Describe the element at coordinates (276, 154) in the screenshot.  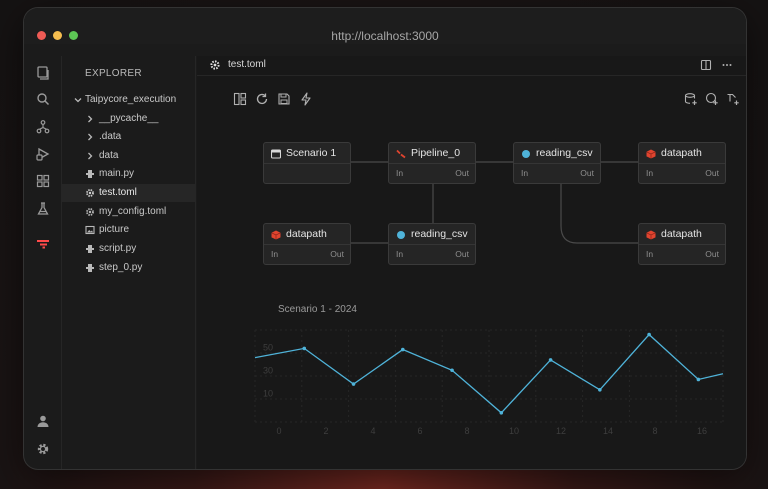
I see `scenario-icon` at that location.